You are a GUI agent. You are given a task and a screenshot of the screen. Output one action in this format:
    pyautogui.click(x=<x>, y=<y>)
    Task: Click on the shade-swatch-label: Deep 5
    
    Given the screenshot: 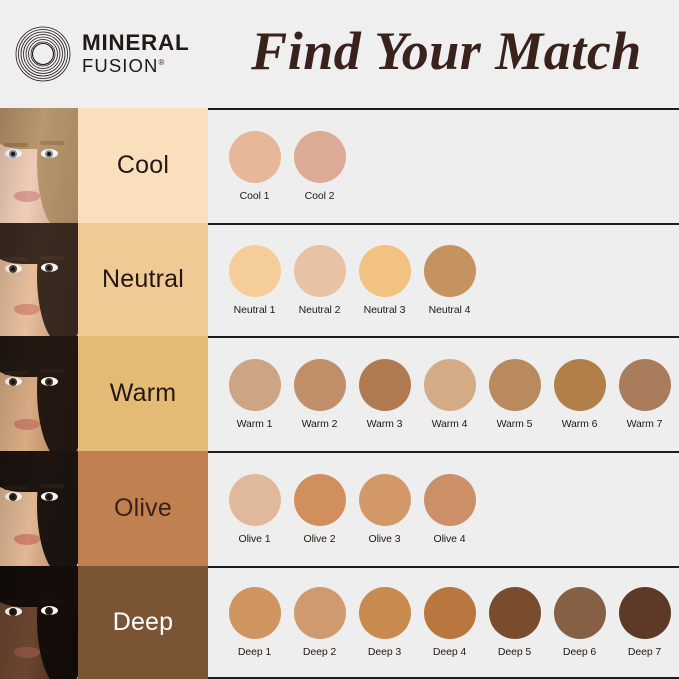 What is the action you would take?
    pyautogui.click(x=514, y=652)
    